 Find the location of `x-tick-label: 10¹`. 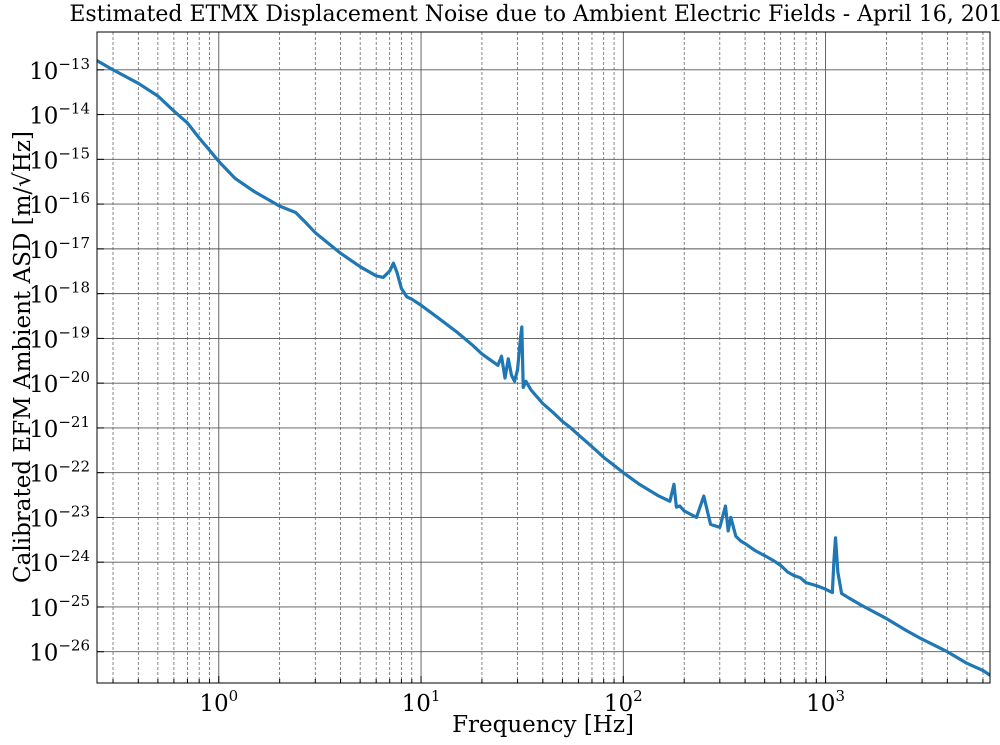

x-tick-label: 10¹ is located at coordinates (421, 702).